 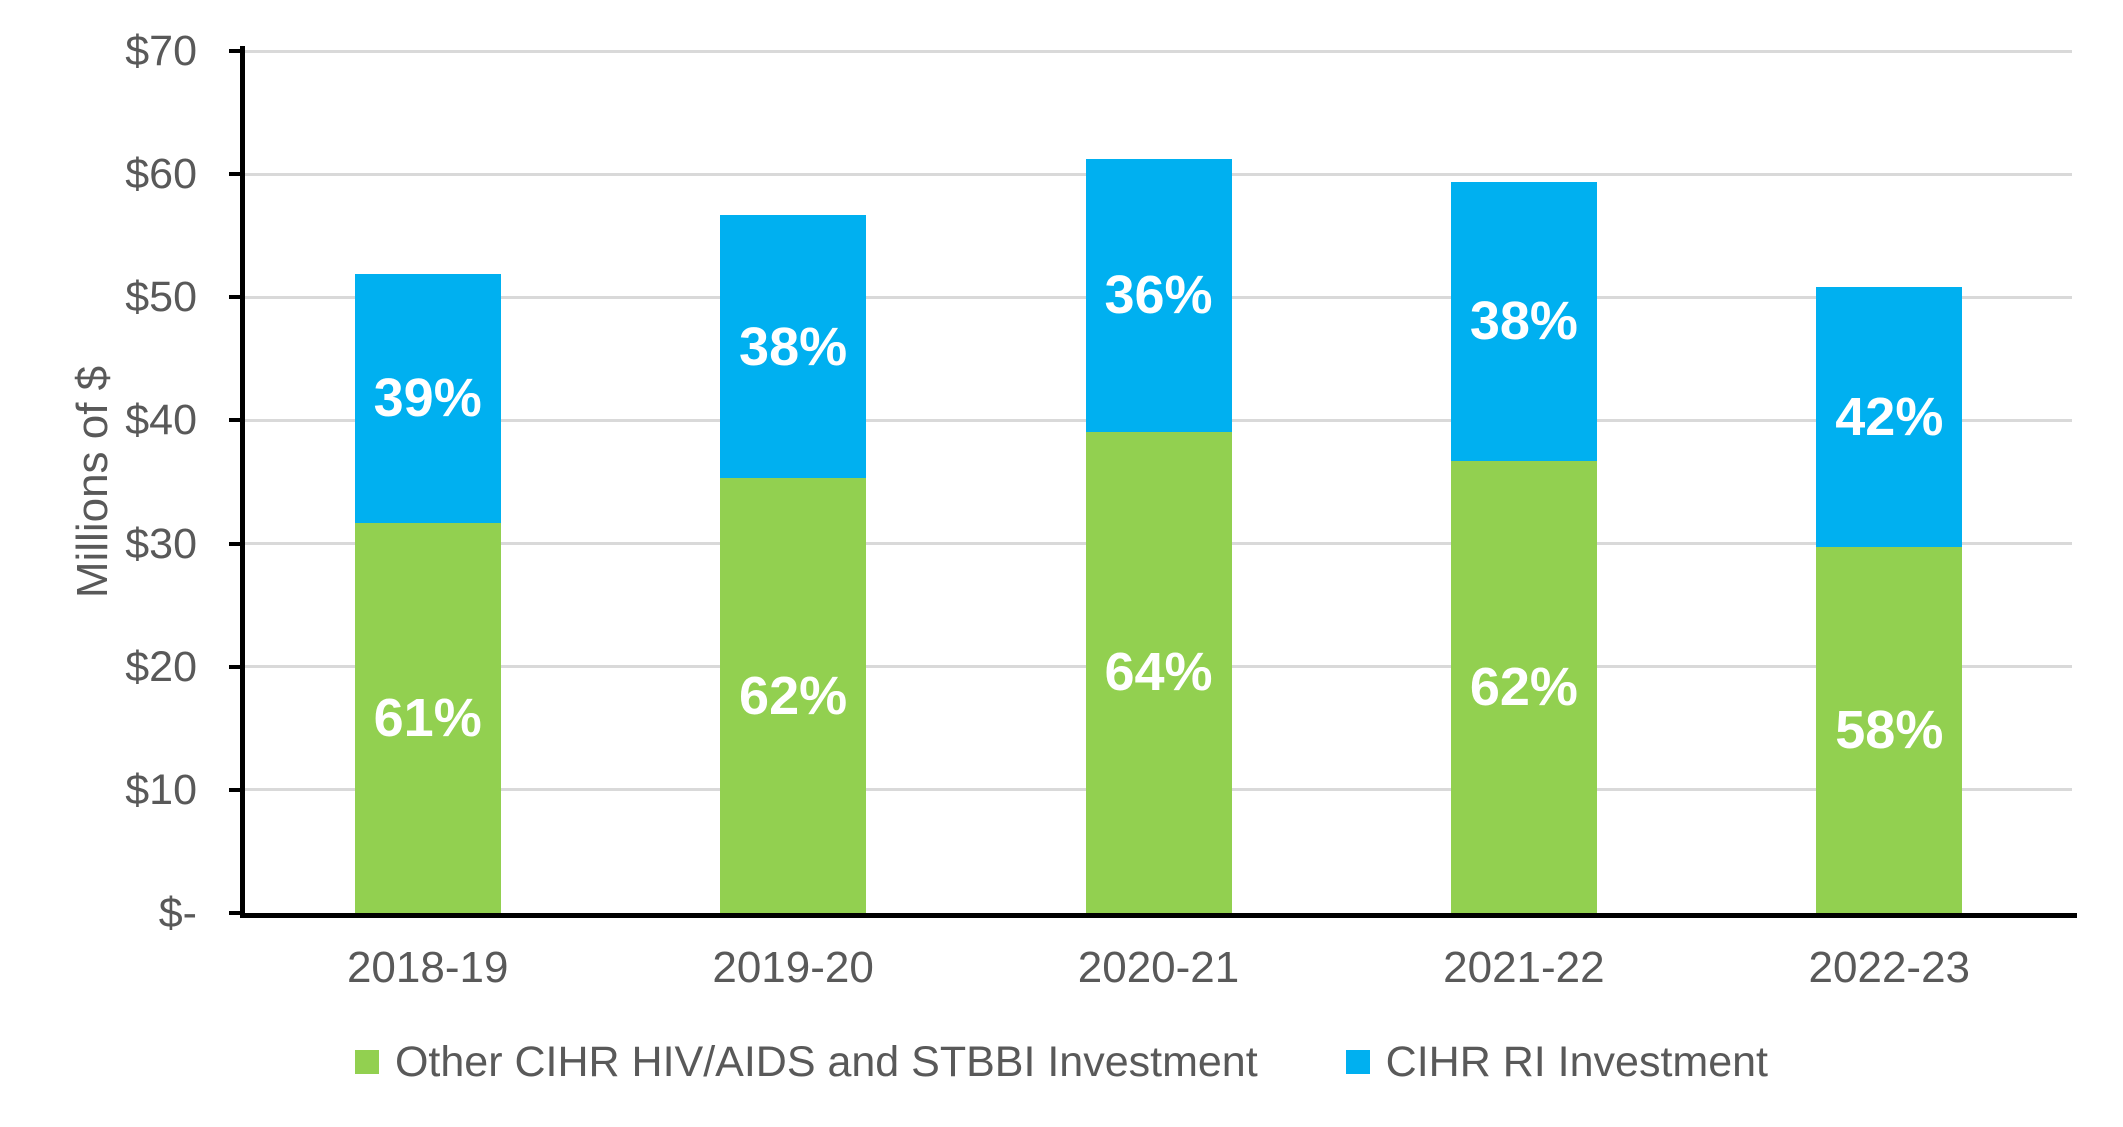 I want to click on percent-label: 64%, so click(x=1158, y=672).